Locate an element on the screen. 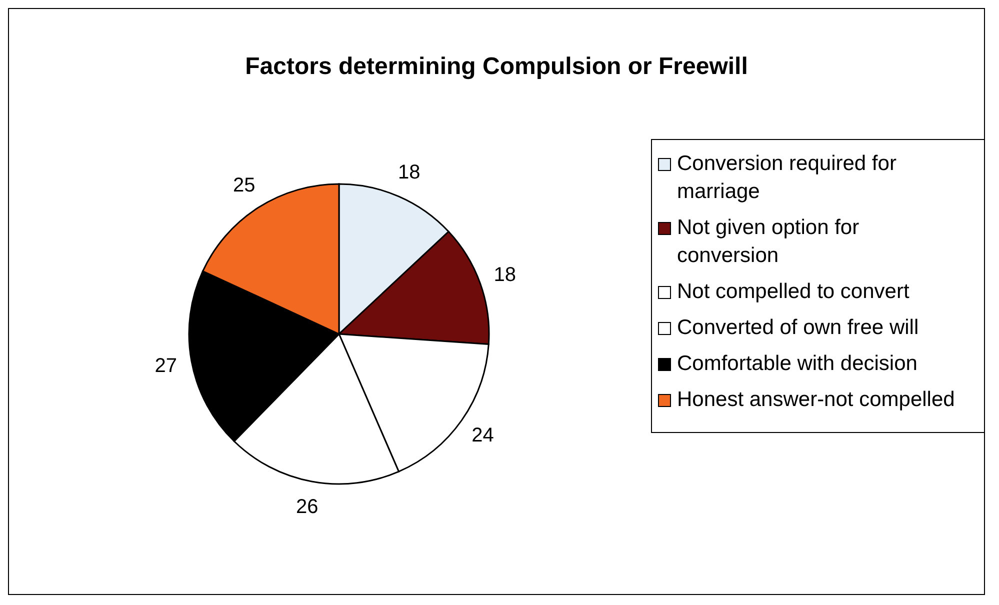  data-label: 25 is located at coordinates (244, 185).